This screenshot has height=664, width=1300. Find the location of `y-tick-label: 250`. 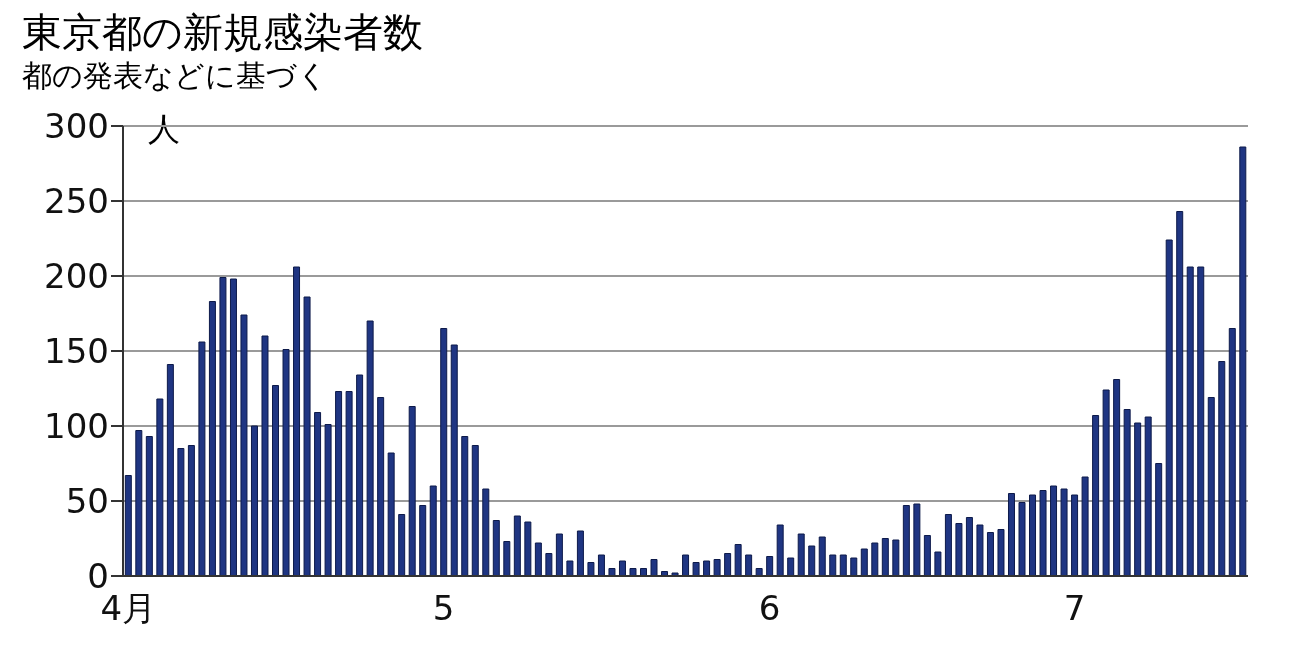

y-tick-label: 250 is located at coordinates (76, 201).